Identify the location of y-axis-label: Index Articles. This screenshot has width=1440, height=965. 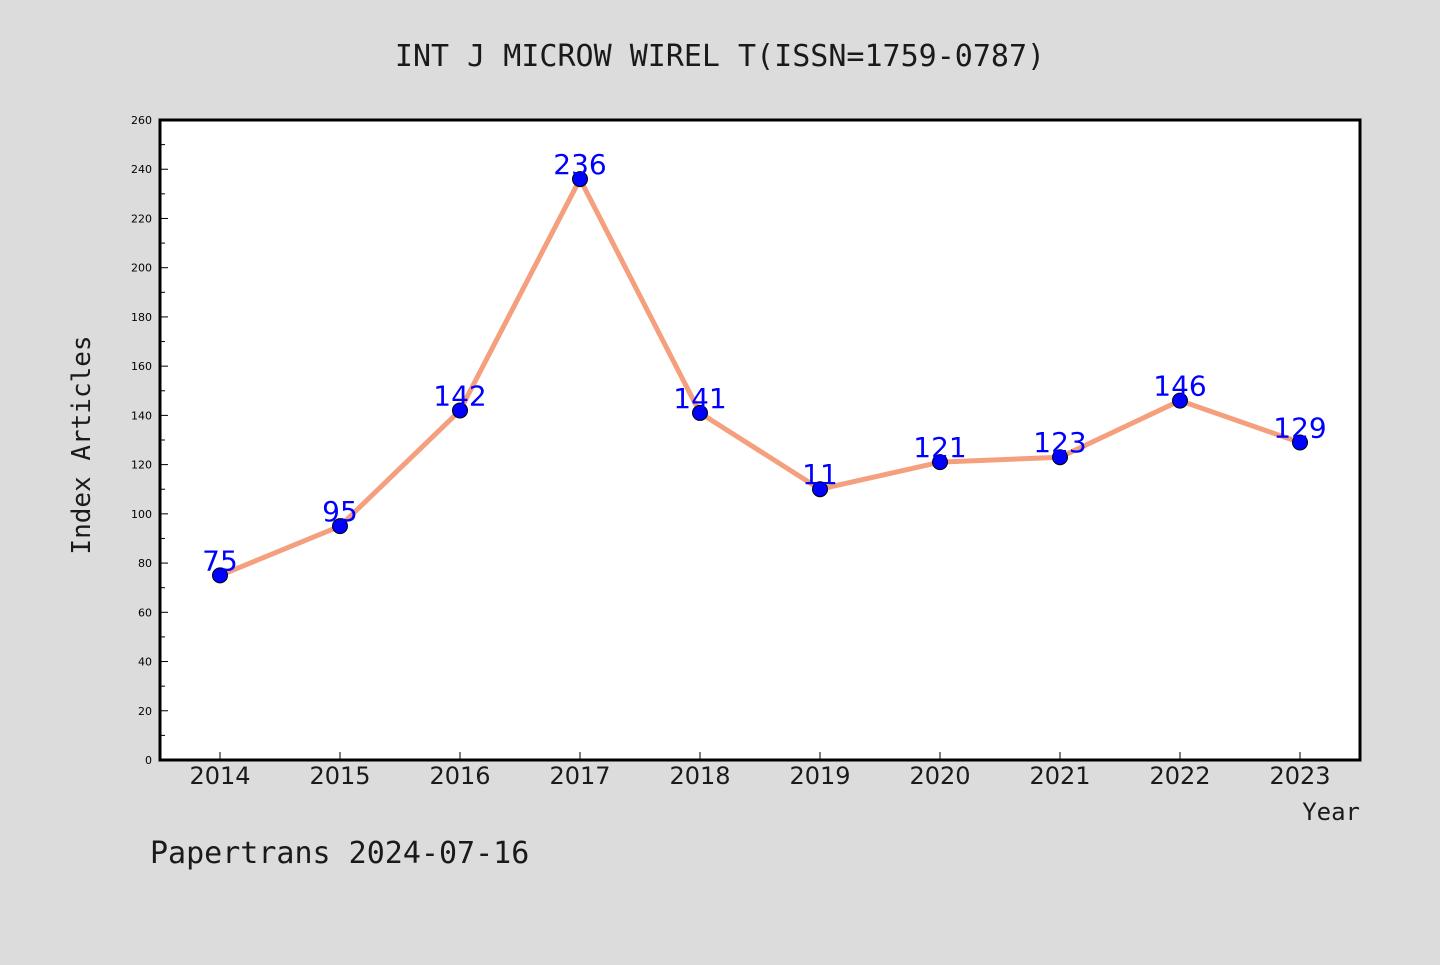
(82, 444).